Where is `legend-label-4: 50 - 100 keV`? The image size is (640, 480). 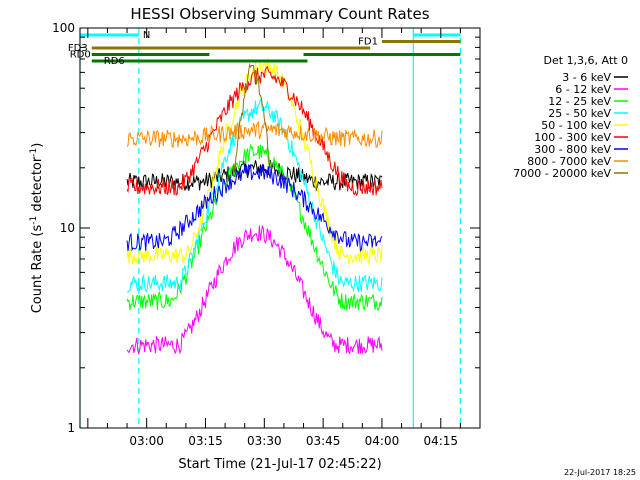 legend-label-4: 50 - 100 keV is located at coordinates (576, 125).